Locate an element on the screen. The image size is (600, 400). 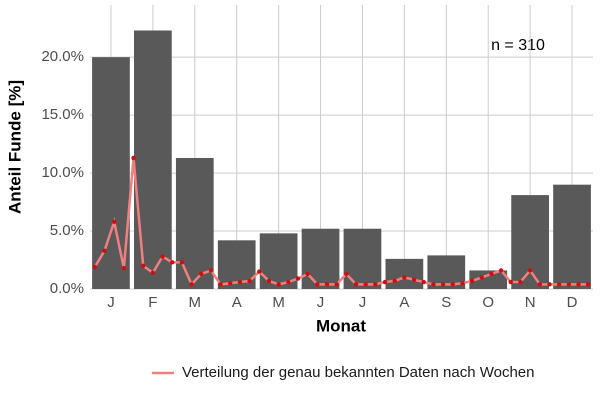
y-axis-label: Anteil Funde [%] is located at coordinates (14, 147).